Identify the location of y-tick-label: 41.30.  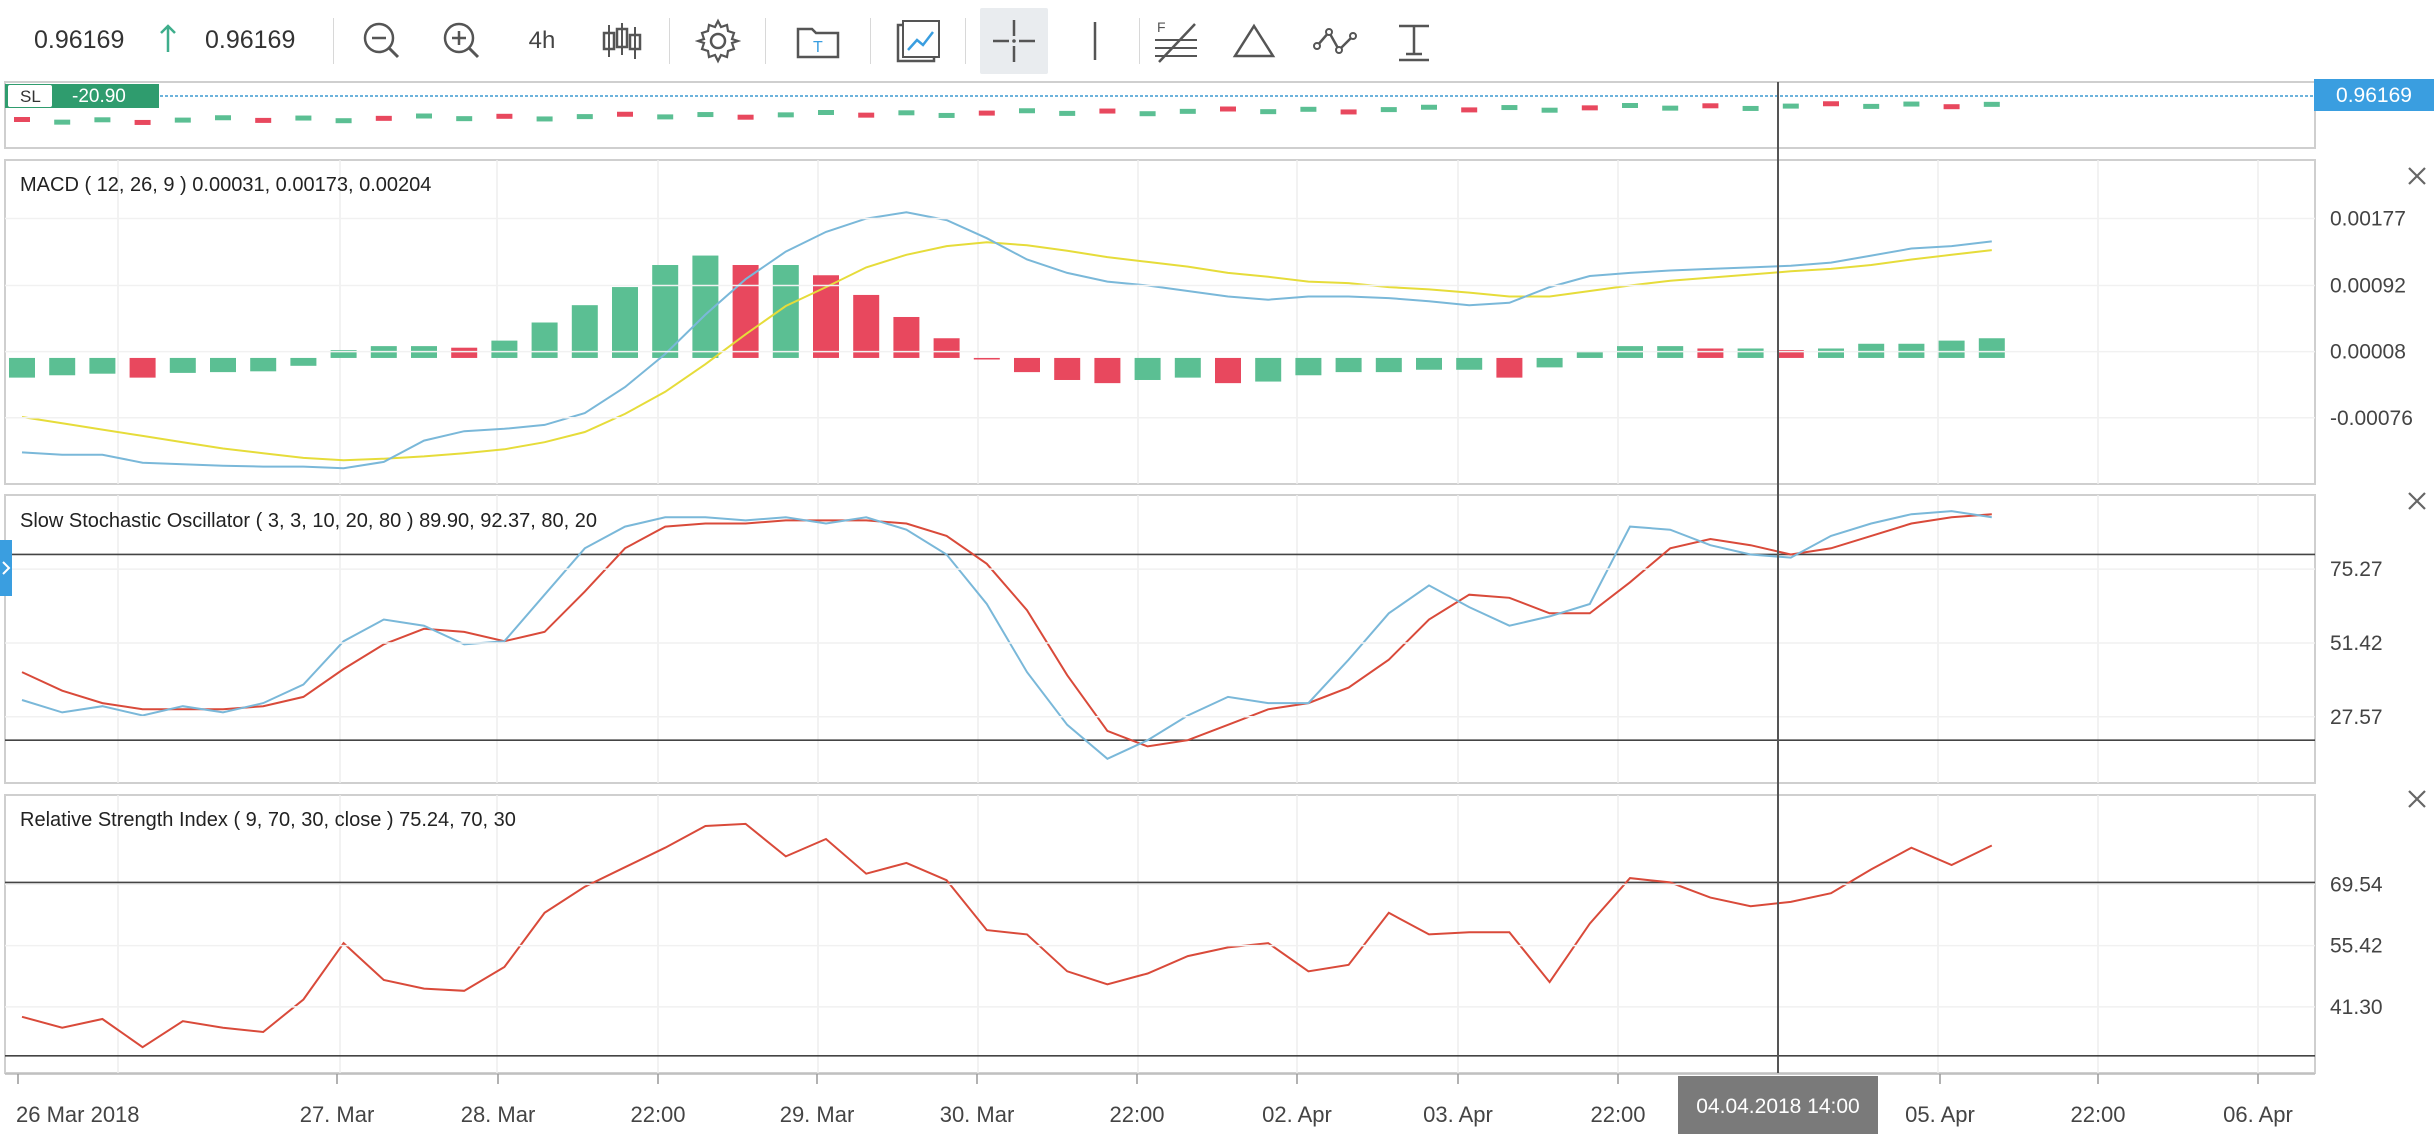
(2356, 1007).